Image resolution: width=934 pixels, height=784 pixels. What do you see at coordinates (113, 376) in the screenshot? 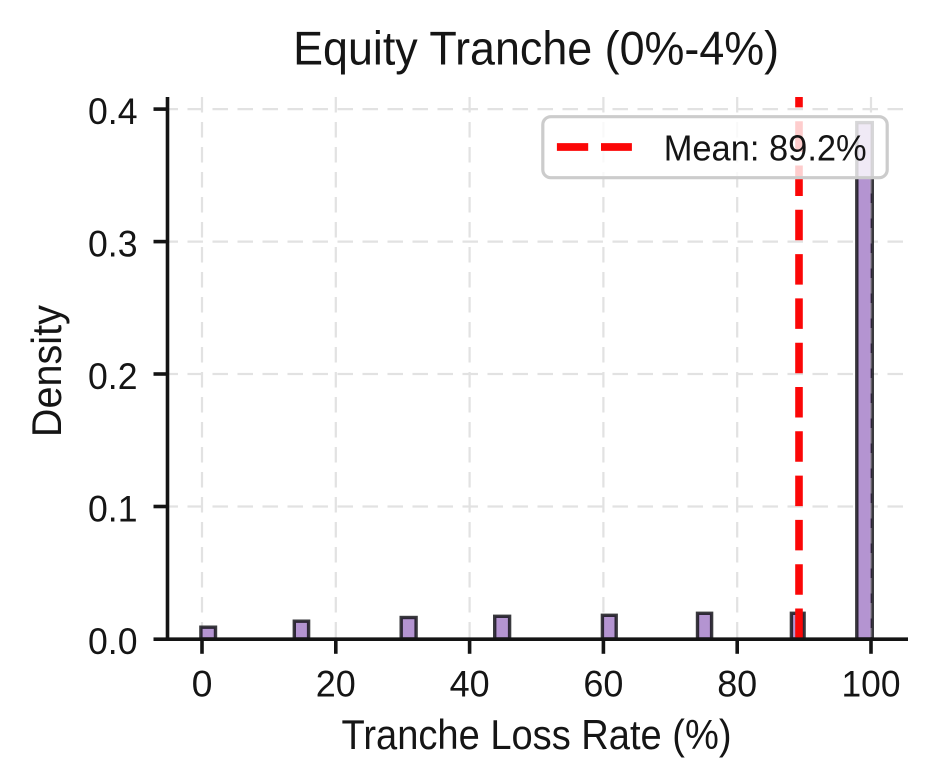
I see `svg-text: 0.2` at bounding box center [113, 376].